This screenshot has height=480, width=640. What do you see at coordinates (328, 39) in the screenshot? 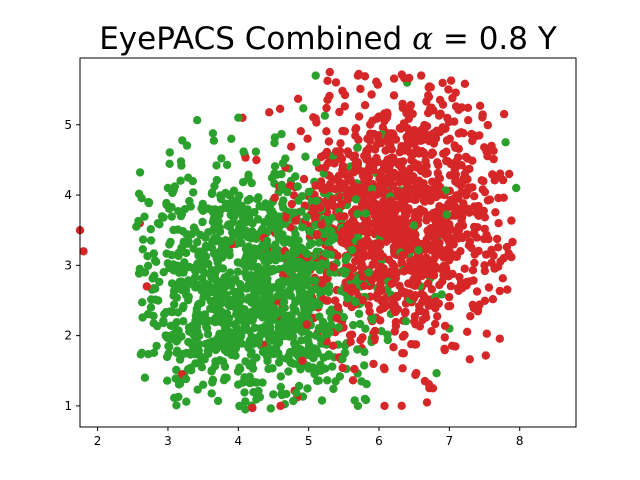
I see `chart-title: EyePACS Combined α = 0.8 Y` at bounding box center [328, 39].